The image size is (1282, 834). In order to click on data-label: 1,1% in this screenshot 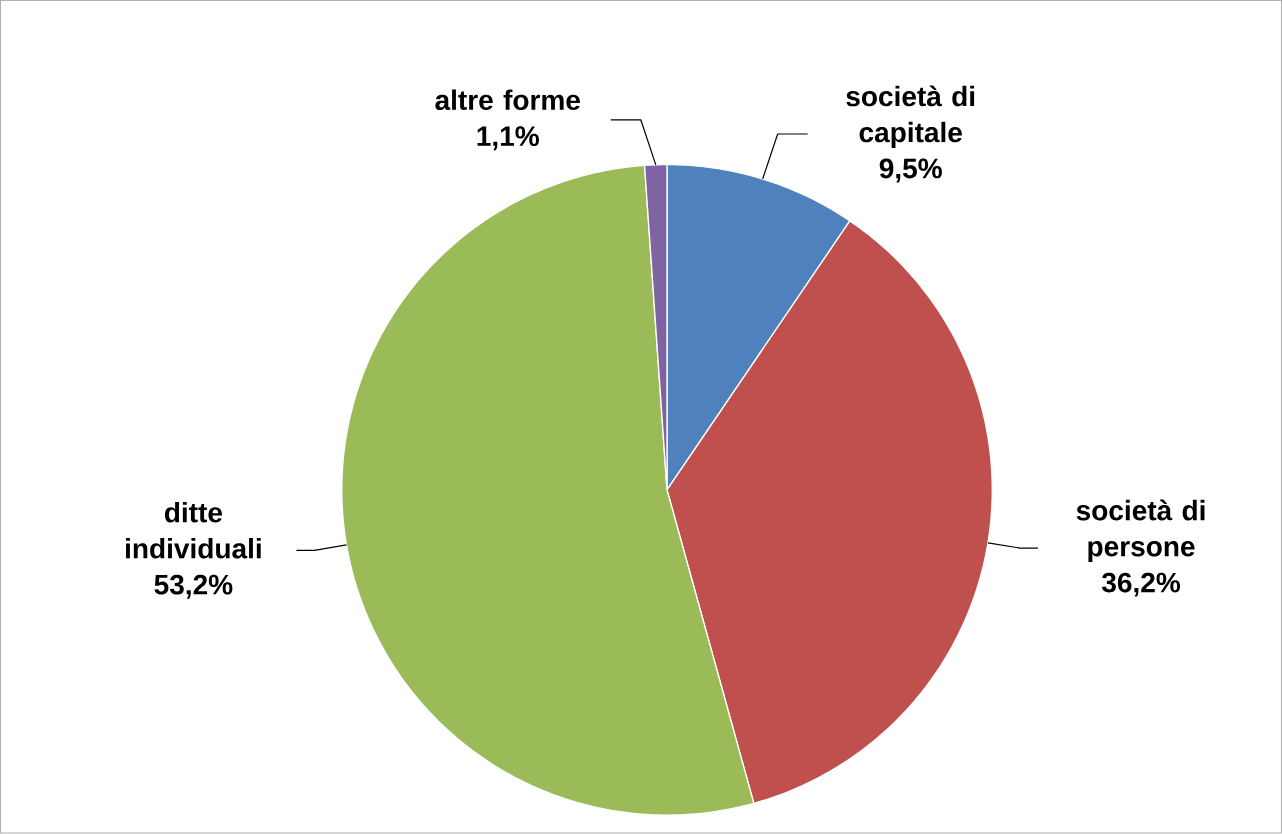, I will do `click(508, 138)`.